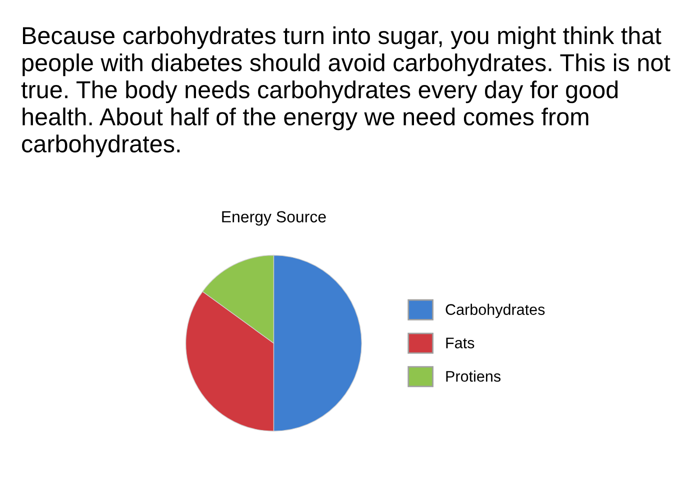 The width and height of the screenshot is (700, 480). I want to click on legend-label: Carbohydrates, so click(495, 311).